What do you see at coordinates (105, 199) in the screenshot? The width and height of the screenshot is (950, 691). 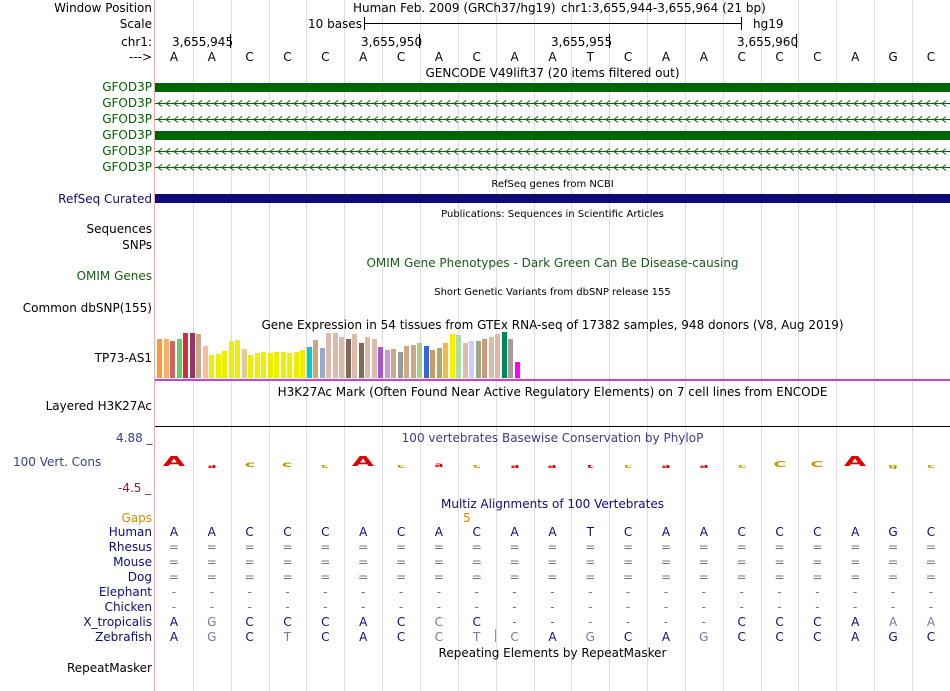 I see `refseq-label: RefSeq Curated` at bounding box center [105, 199].